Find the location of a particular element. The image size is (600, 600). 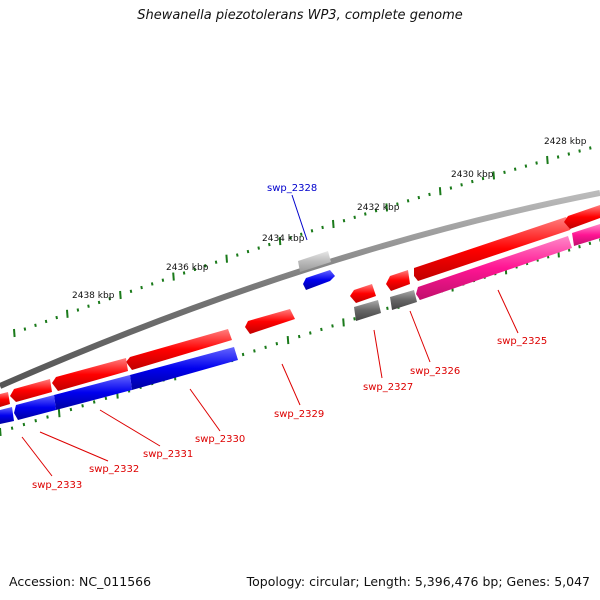

gene-arrow-swp-2325-fwd is located at coordinates (493, 249).